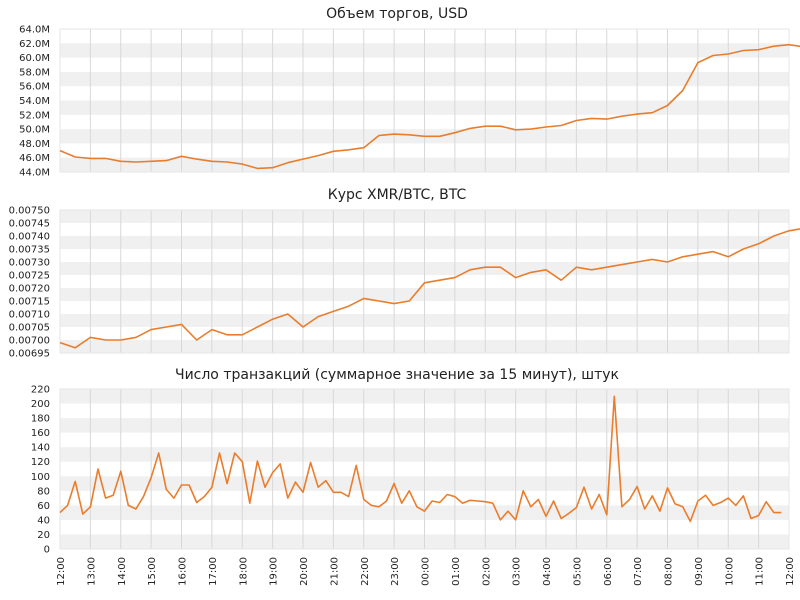  What do you see at coordinates (395, 571) in the screenshot?
I see `x-tick-label: 23:00` at bounding box center [395, 571].